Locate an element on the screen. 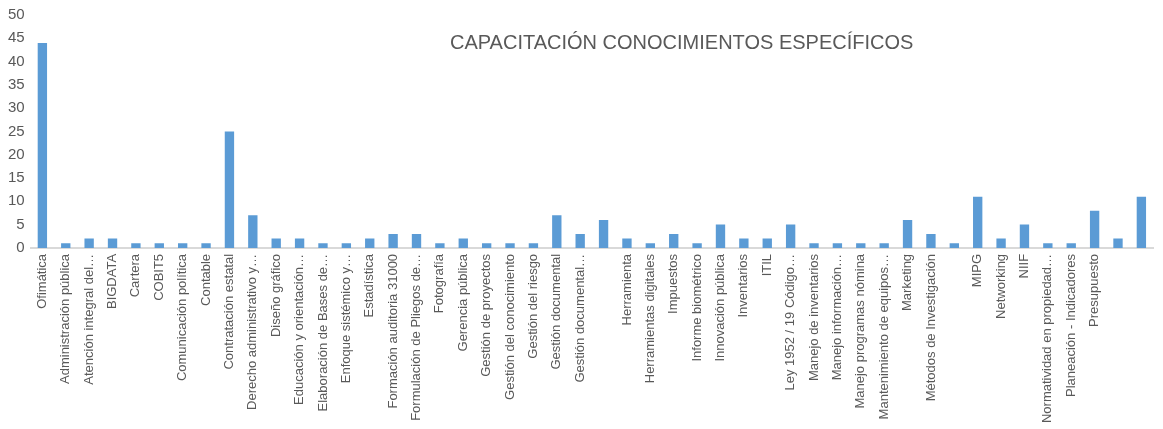 This screenshot has height=429, width=1163. x-tick-label: Planeación - Indicadores is located at coordinates (1070, 325).